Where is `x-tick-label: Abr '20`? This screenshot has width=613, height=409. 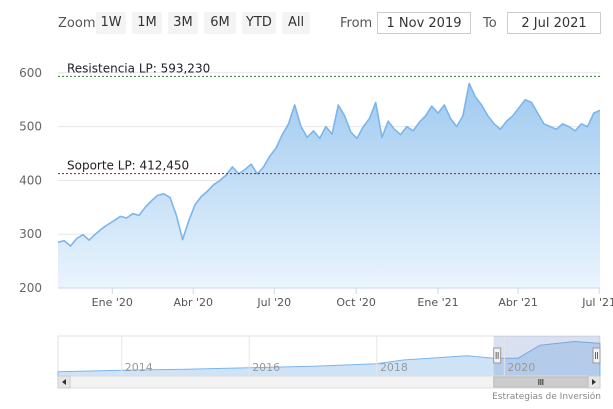
x-tick-label: Abr '20 is located at coordinates (193, 302).